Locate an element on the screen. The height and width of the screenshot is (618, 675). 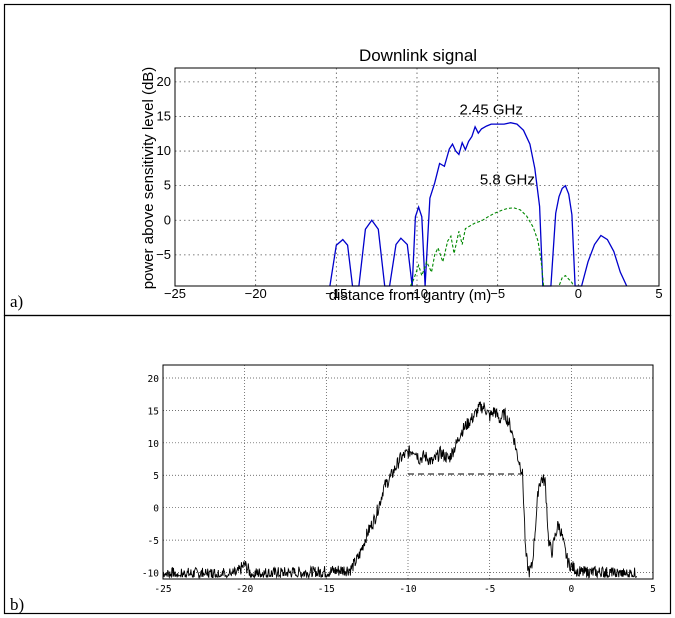
series-annotation: 5.8 GHz is located at coordinates (507, 179).